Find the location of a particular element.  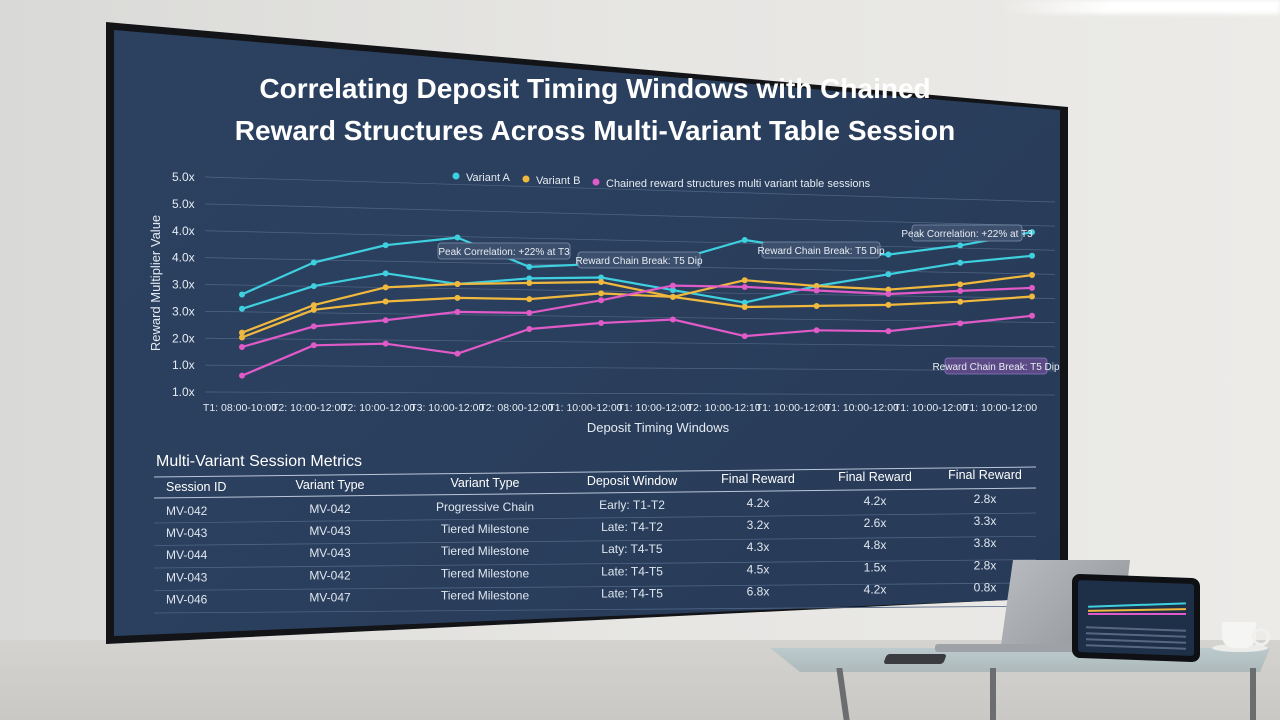

saucer is located at coordinates (1240, 648).